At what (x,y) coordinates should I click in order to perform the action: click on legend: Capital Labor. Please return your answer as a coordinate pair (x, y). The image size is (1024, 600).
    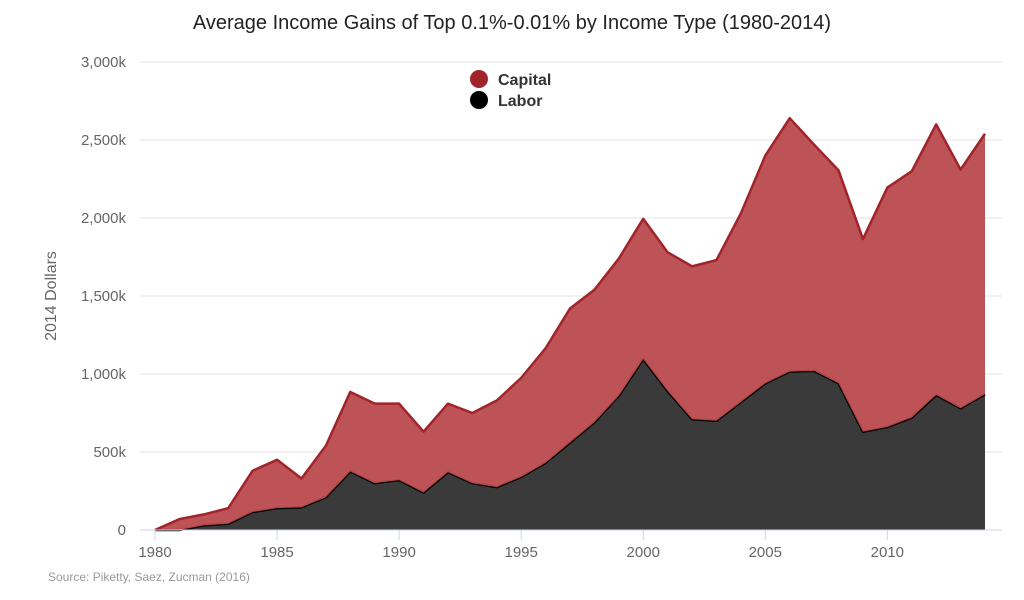
    Looking at the image, I should click on (510, 90).